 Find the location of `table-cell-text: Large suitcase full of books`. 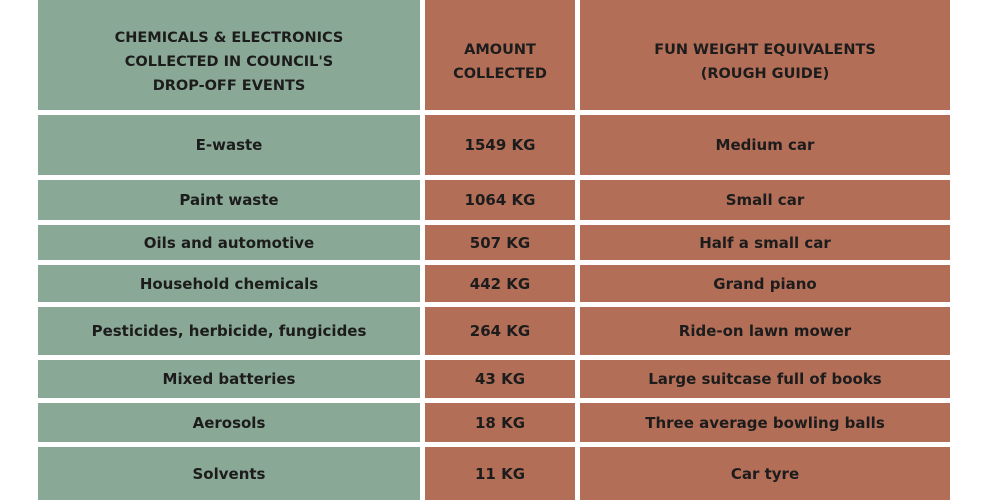

table-cell-text: Large suitcase full of books is located at coordinates (765, 379).